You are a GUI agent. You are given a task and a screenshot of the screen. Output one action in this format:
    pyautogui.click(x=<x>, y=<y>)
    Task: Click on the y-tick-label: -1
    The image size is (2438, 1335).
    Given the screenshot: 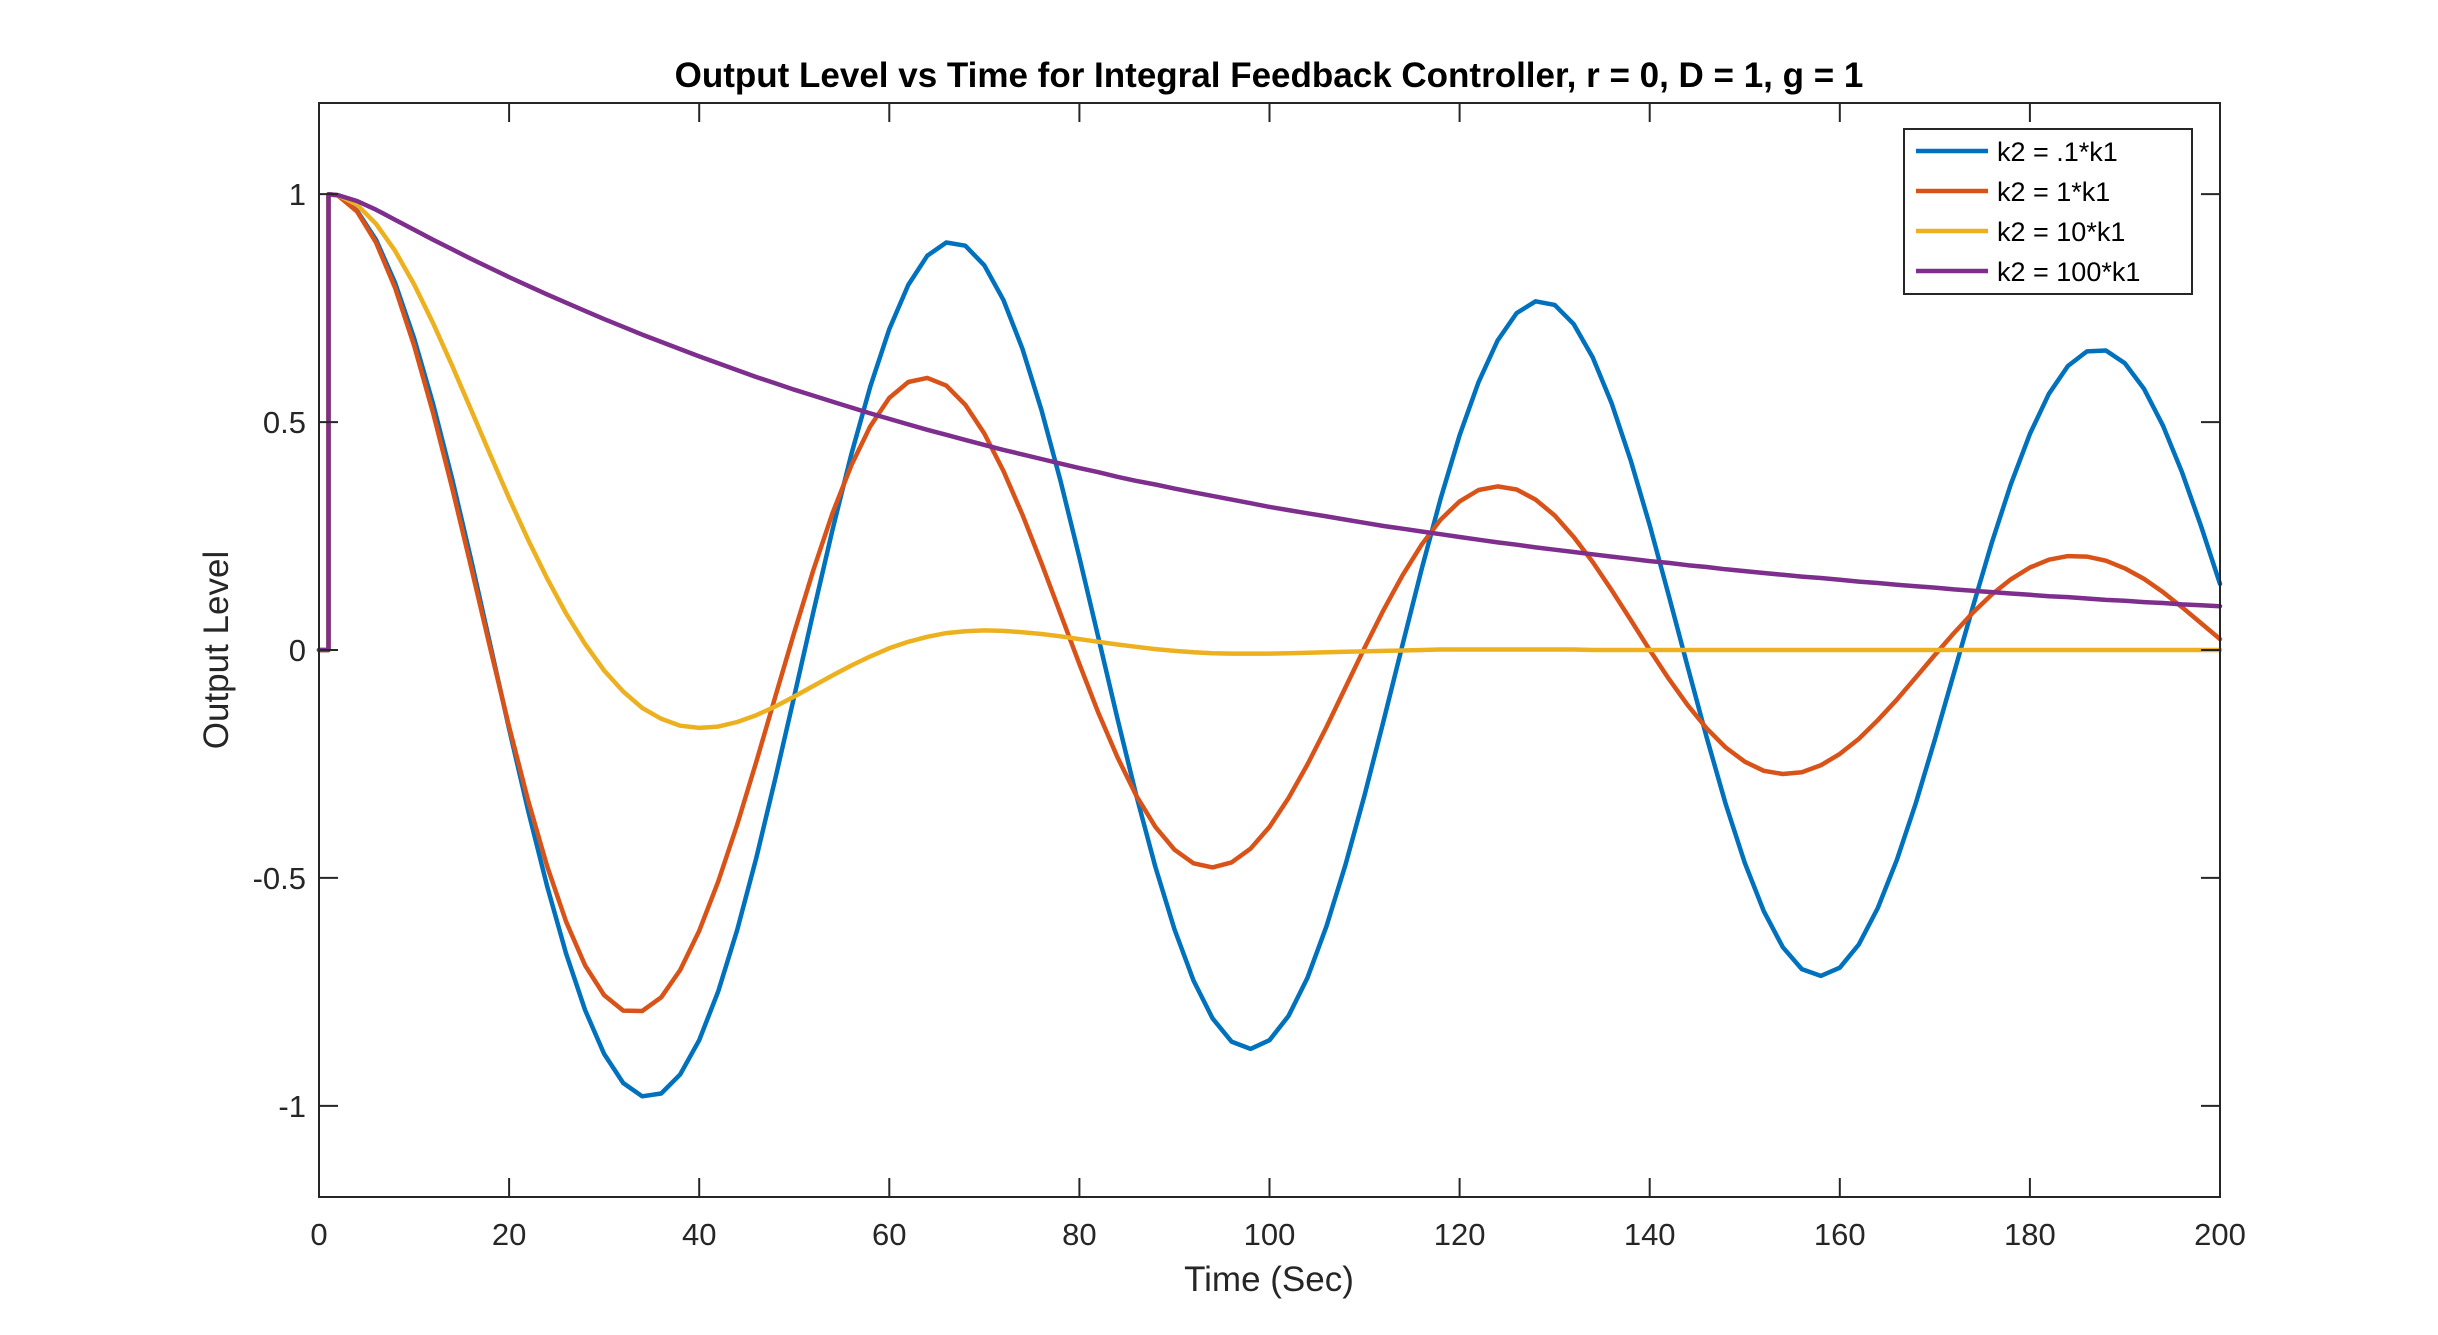 What is the action you would take?
    pyautogui.click(x=292, y=1106)
    